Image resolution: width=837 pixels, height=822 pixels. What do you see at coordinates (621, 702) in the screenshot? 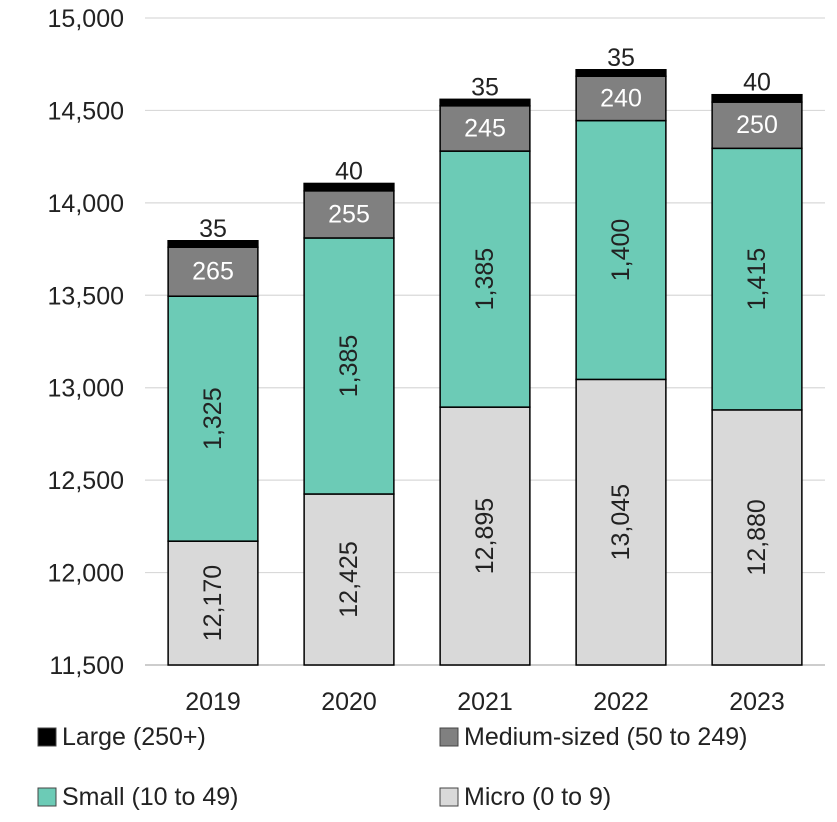
I see `x-tick-label: 2022` at bounding box center [621, 702].